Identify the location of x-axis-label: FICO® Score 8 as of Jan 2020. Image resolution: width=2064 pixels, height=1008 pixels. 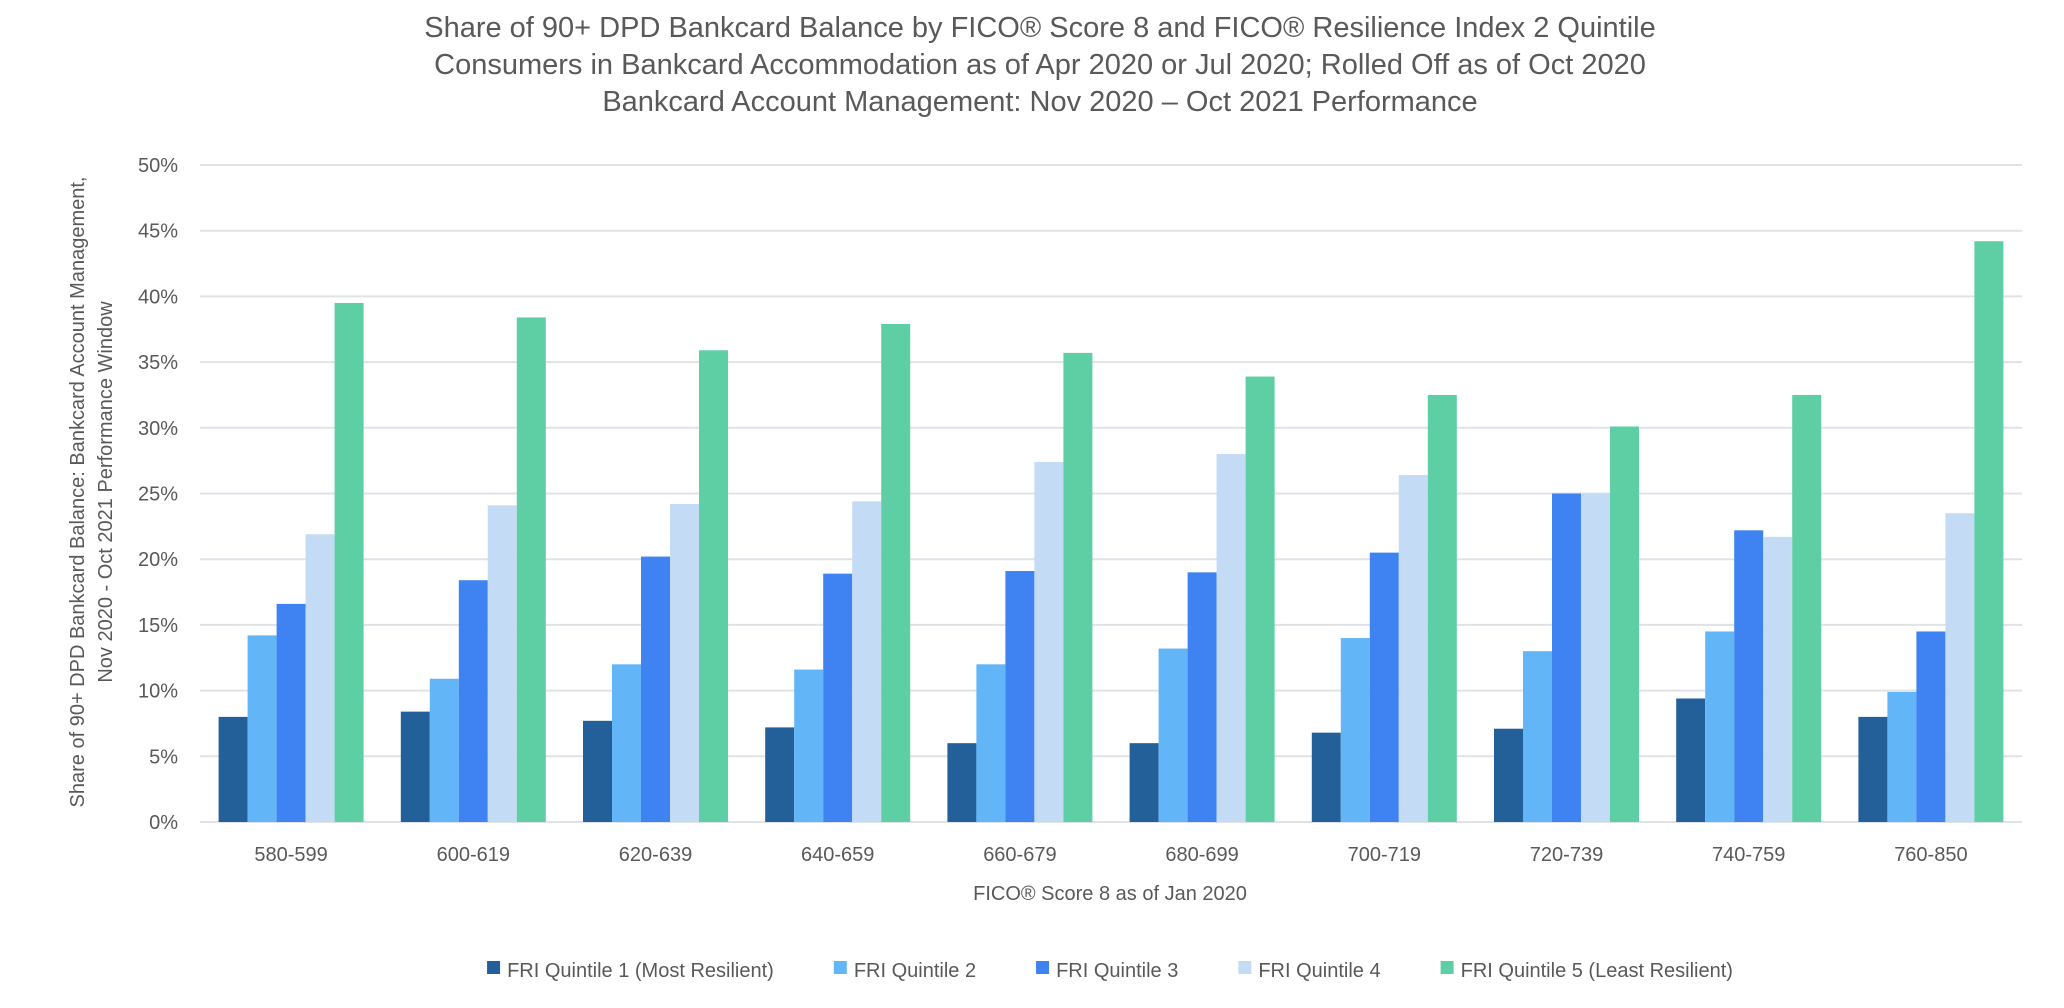
(1110, 894).